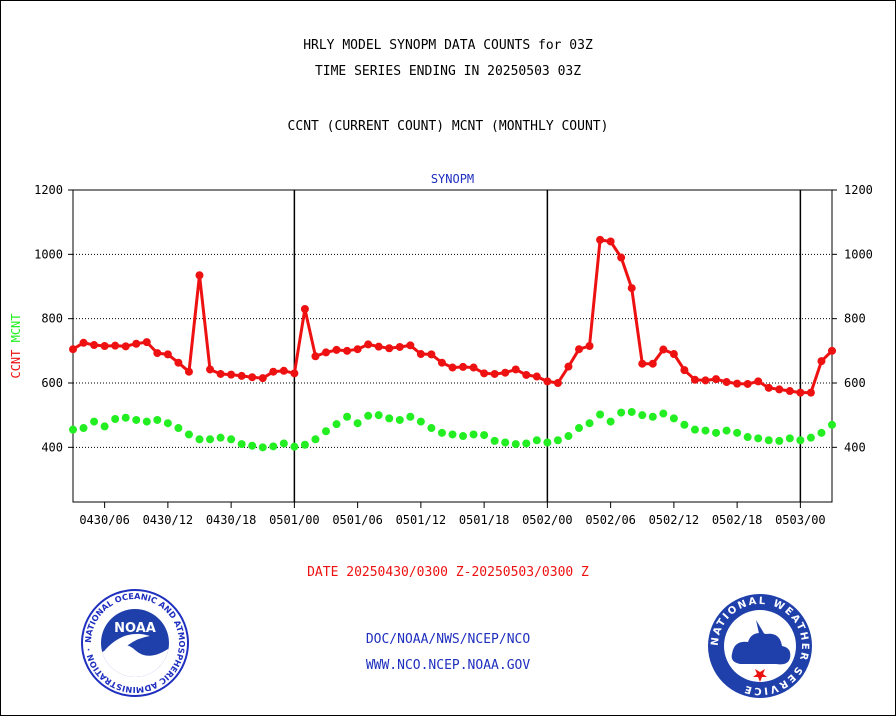 This screenshot has width=896, height=716. Describe the element at coordinates (855, 447) in the screenshot. I see `y-tick-label-right: 400` at that location.